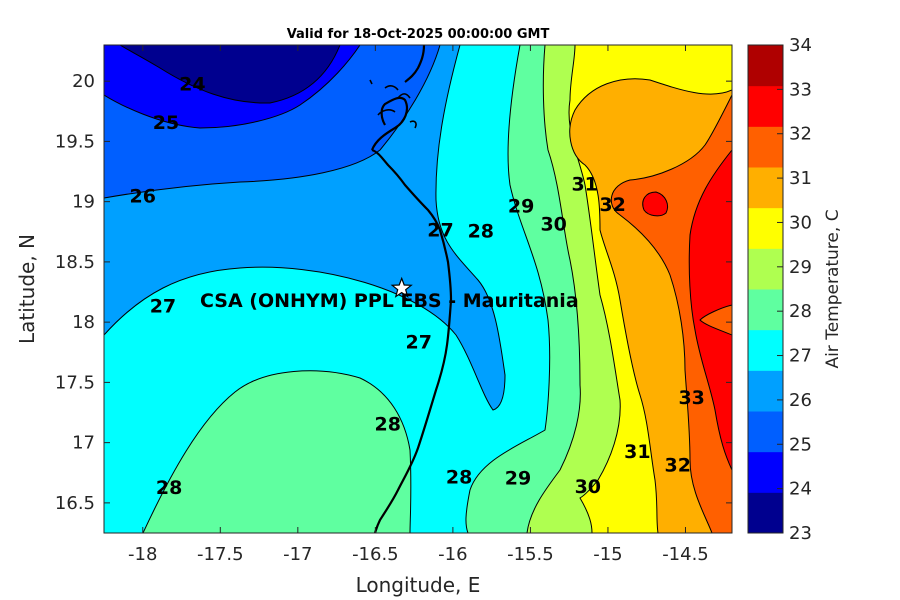 Image resolution: width=900 pixels, height=600 pixels. What do you see at coordinates (607, 554) in the screenshot?
I see `x-tick-label: -15` at bounding box center [607, 554].